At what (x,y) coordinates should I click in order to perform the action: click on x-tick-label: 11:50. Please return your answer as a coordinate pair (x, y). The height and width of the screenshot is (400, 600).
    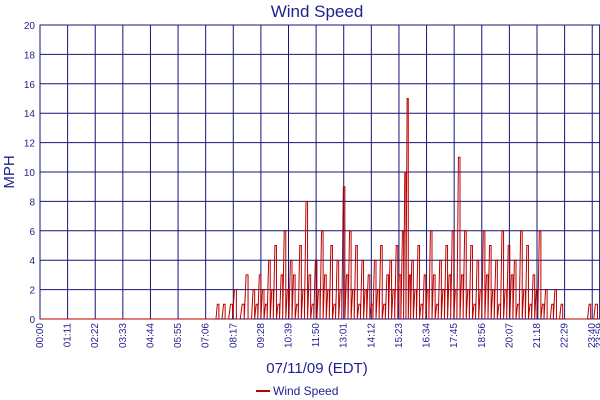
    Looking at the image, I should click on (316, 335).